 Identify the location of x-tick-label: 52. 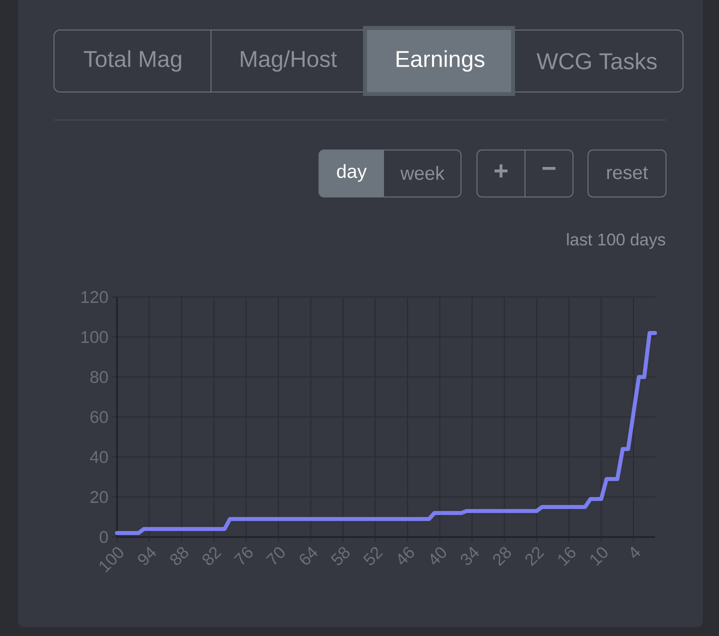
(373, 556).